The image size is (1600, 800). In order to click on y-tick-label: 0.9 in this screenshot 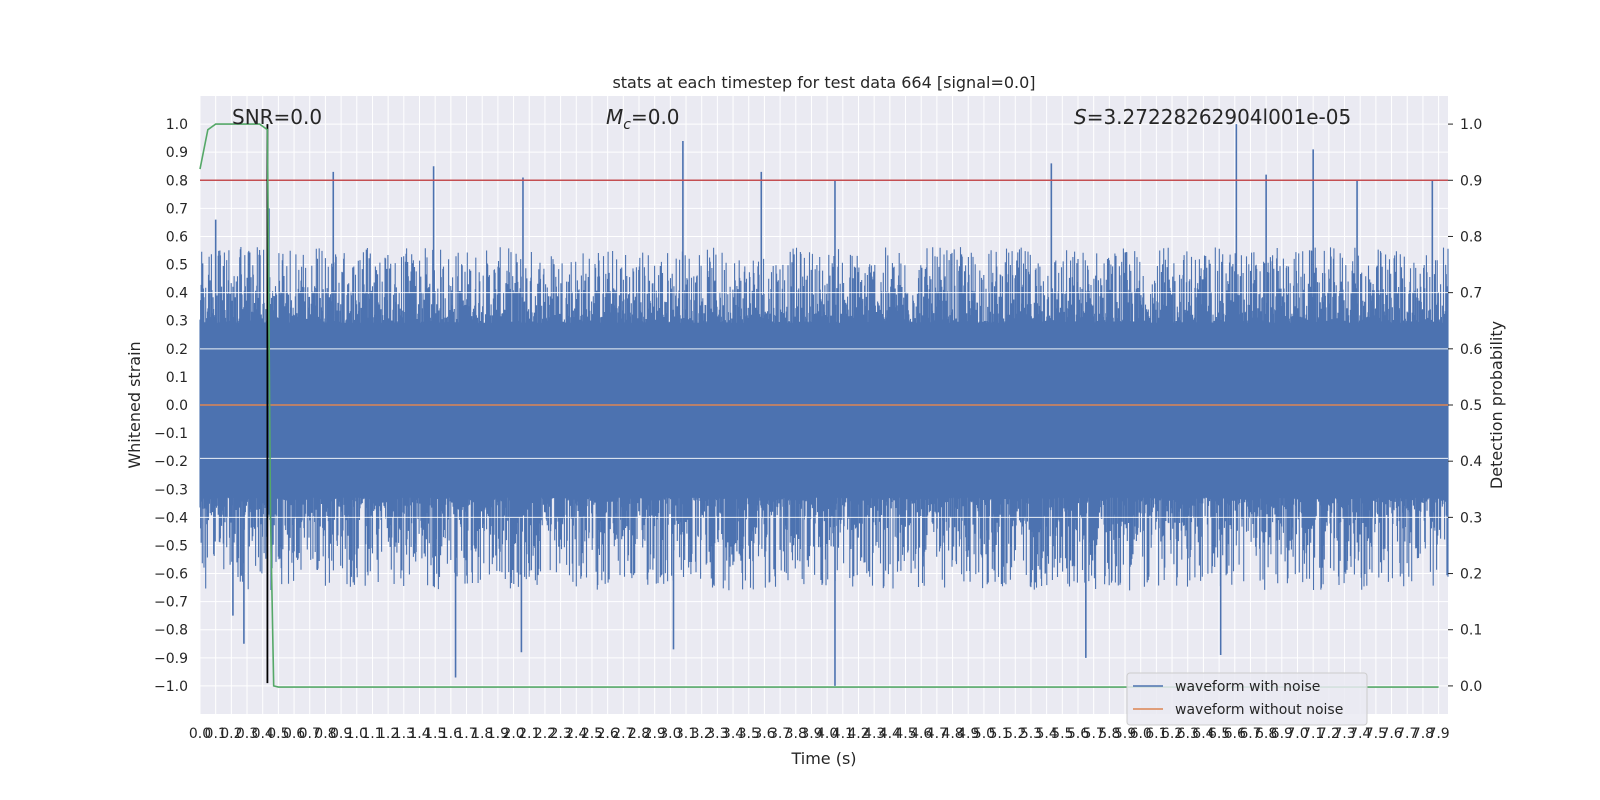, I will do `click(177, 153)`.